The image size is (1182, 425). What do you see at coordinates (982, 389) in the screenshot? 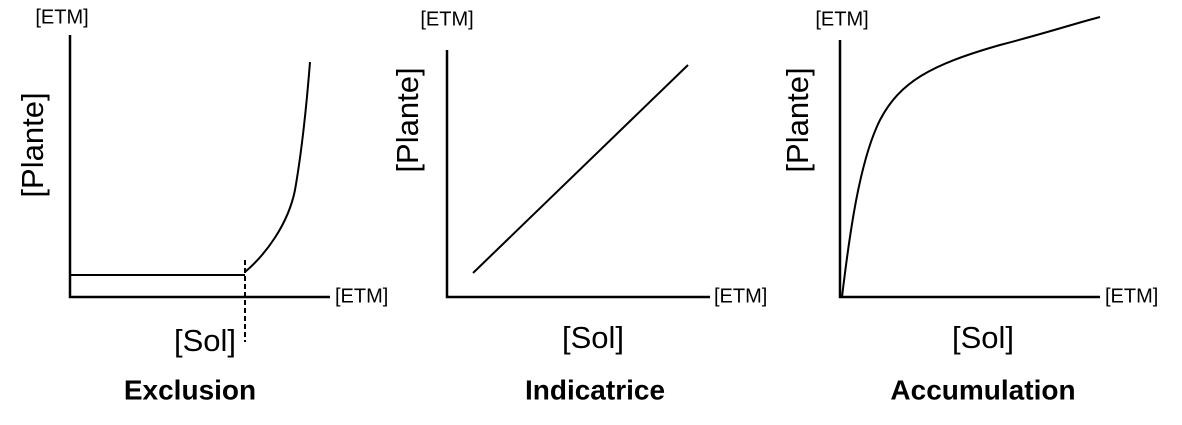
I see `panel-title: Accumulation` at bounding box center [982, 389].